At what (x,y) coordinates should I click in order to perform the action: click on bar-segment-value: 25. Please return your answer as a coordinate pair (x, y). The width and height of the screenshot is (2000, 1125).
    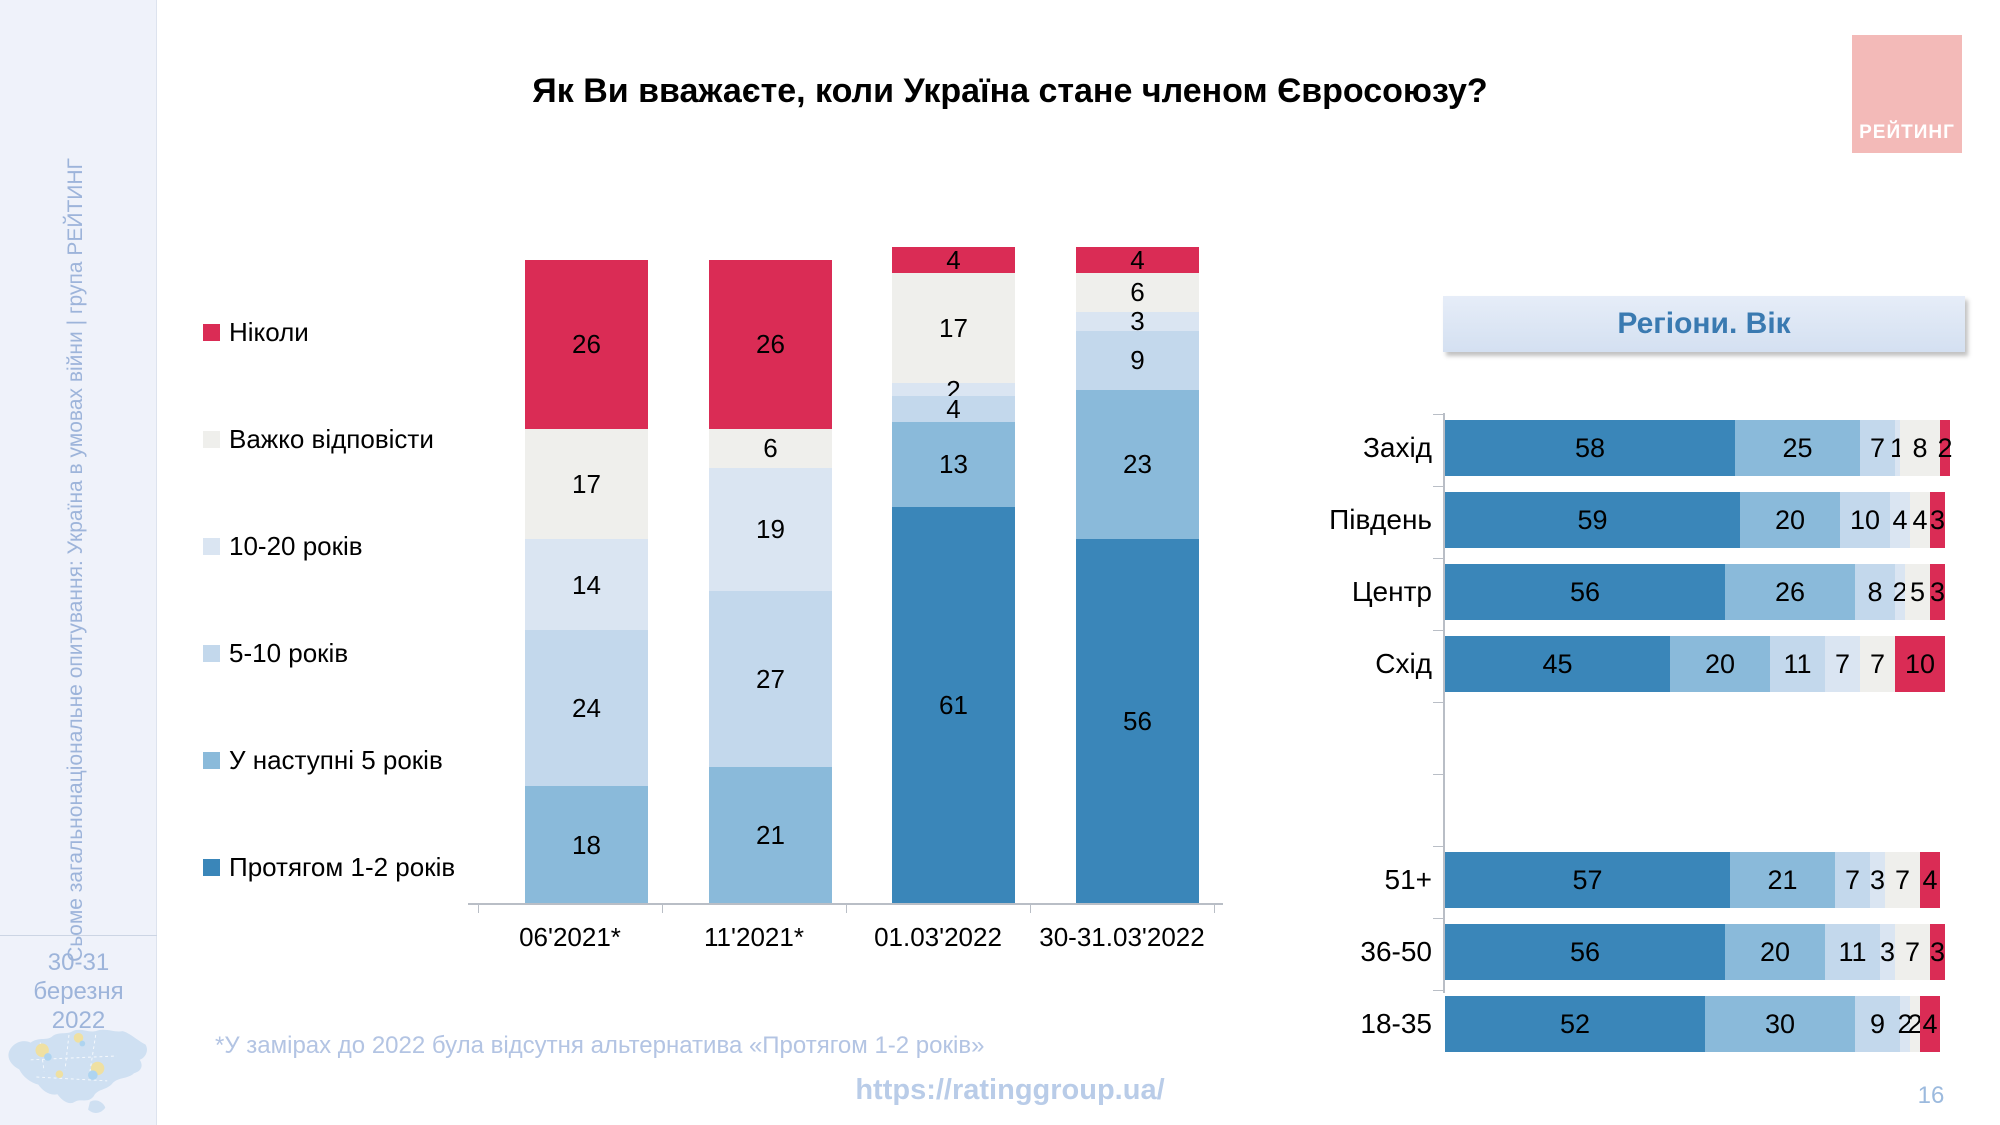
    Looking at the image, I should click on (1797, 447).